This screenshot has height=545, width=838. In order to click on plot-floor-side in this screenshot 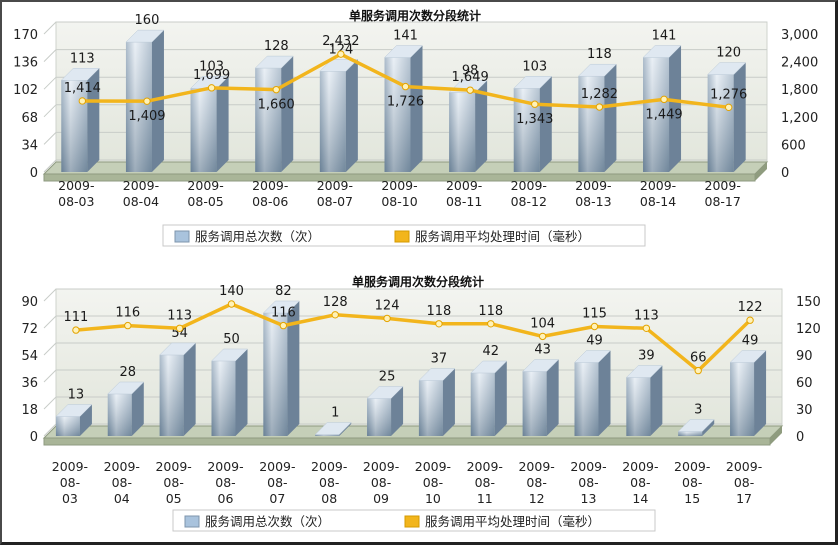, I will do `click(761, 171)`.